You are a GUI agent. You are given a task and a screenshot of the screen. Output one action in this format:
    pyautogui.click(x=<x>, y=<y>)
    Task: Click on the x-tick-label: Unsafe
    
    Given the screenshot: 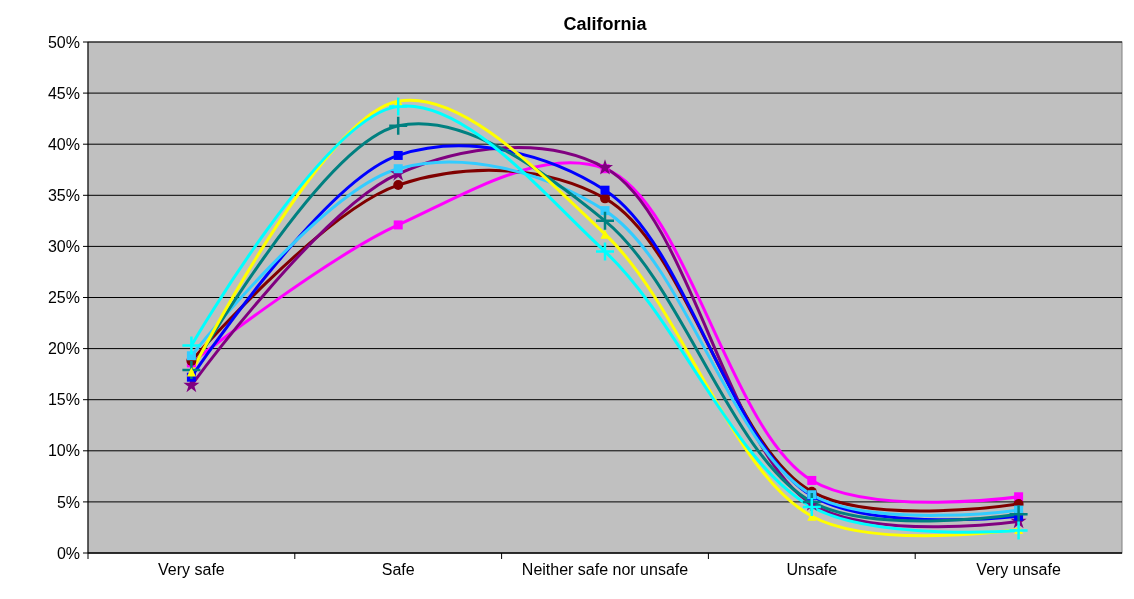 What is the action you would take?
    pyautogui.click(x=812, y=569)
    